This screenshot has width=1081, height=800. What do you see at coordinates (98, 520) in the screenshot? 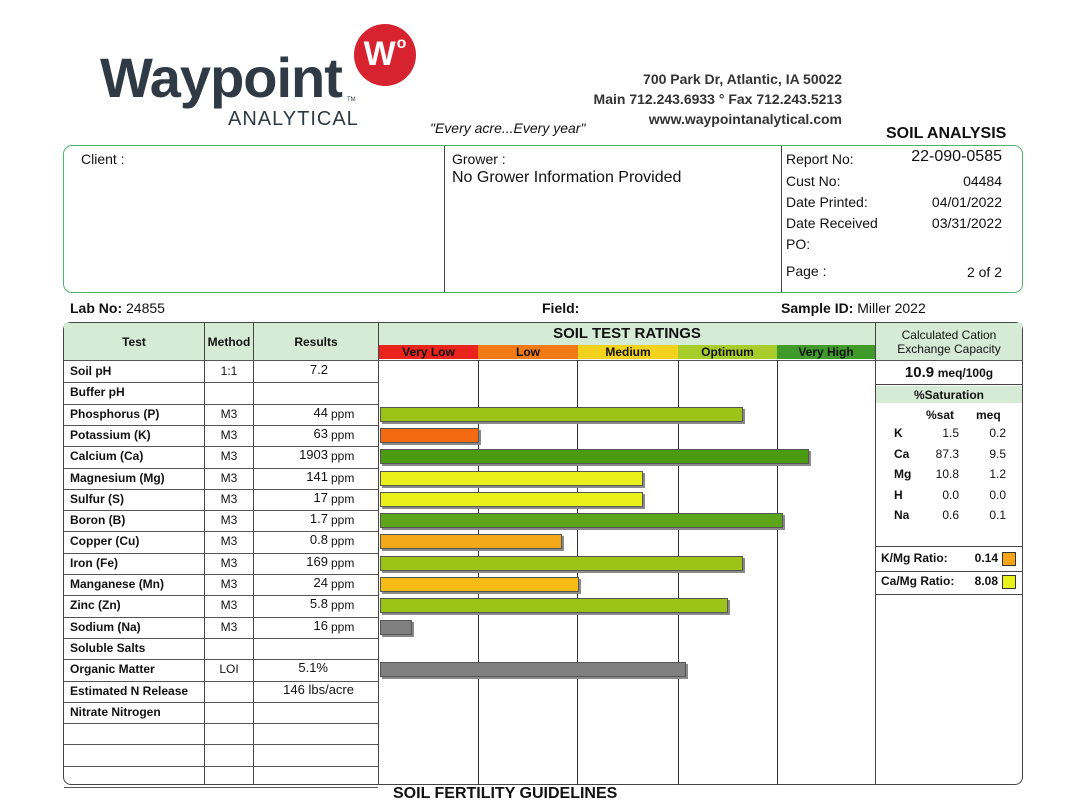
I see `test-name: Boron (B)` at bounding box center [98, 520].